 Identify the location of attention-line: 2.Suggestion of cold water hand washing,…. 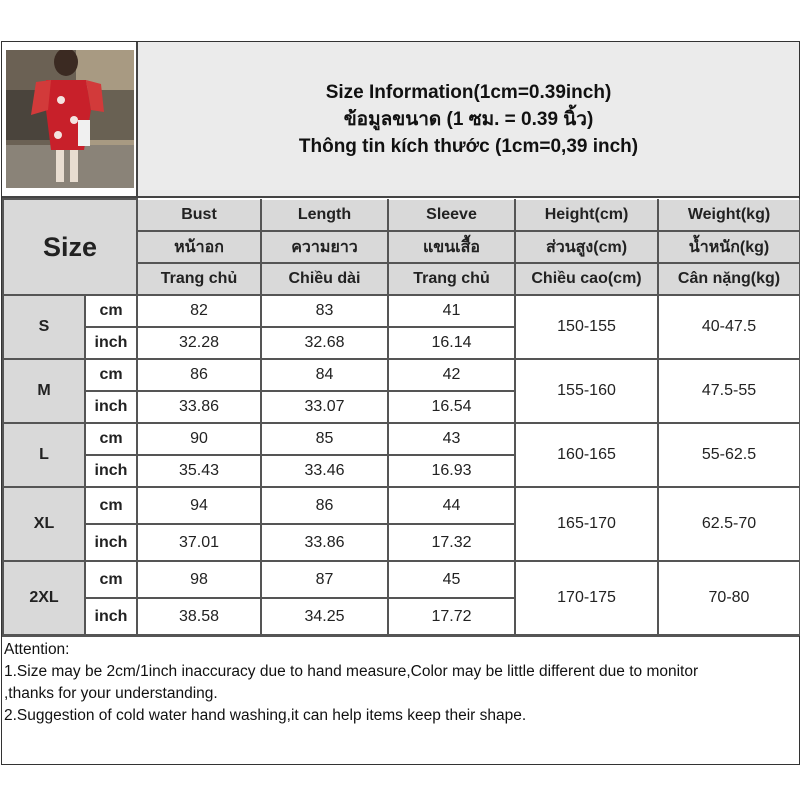
(265, 715).